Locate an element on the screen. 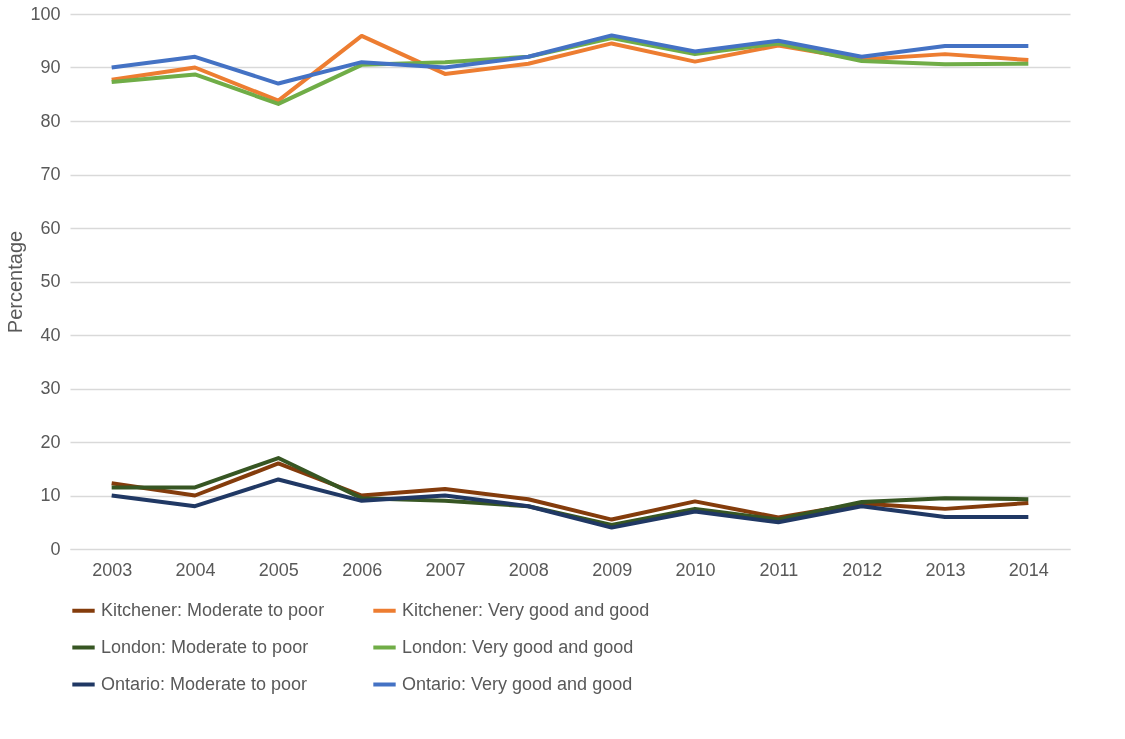 The height and width of the screenshot is (739, 1125). x-tick-label: 2010 is located at coordinates (695, 569).